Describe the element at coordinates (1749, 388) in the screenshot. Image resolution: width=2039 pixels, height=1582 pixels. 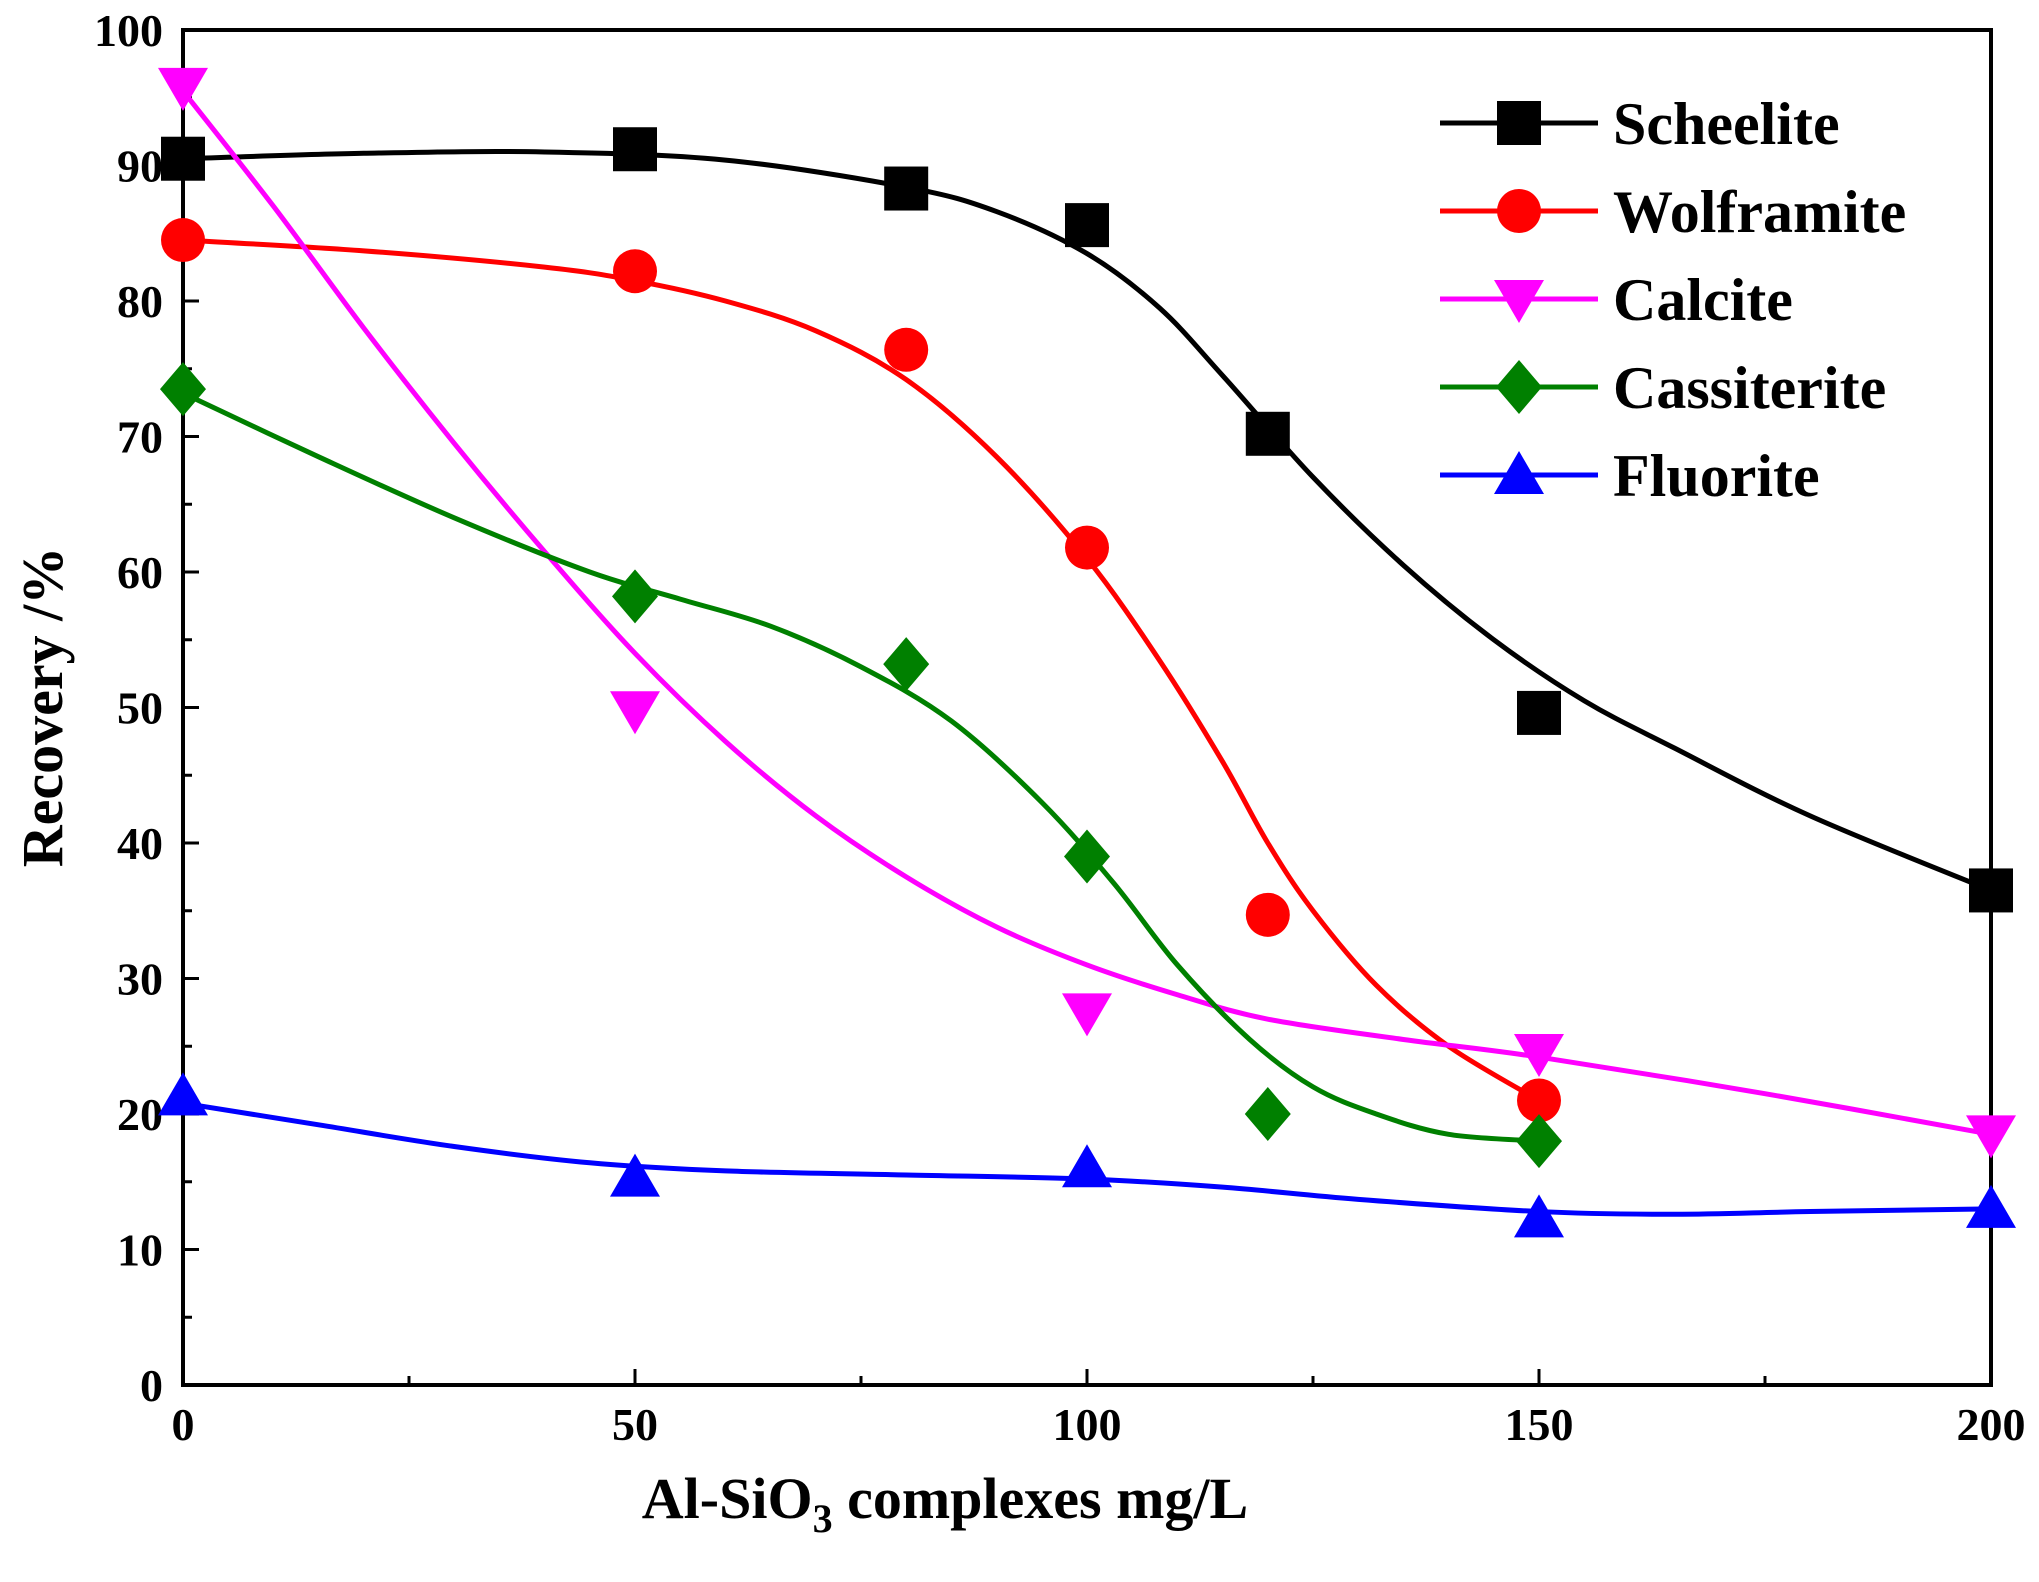
I see `legend-label-cassiterite: Cassiterite` at that location.